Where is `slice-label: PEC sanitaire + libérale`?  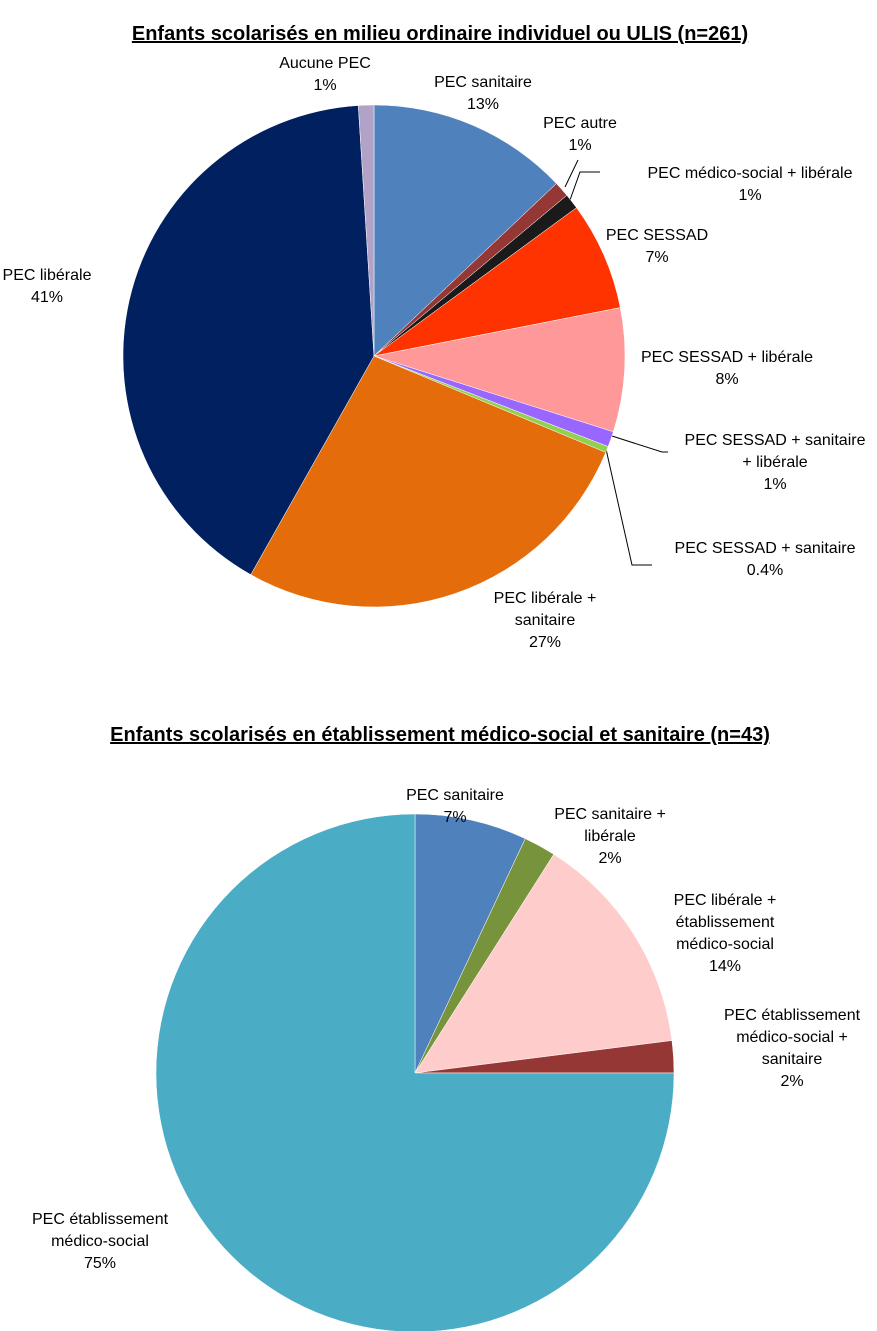 slice-label: PEC sanitaire + libérale is located at coordinates (610, 825).